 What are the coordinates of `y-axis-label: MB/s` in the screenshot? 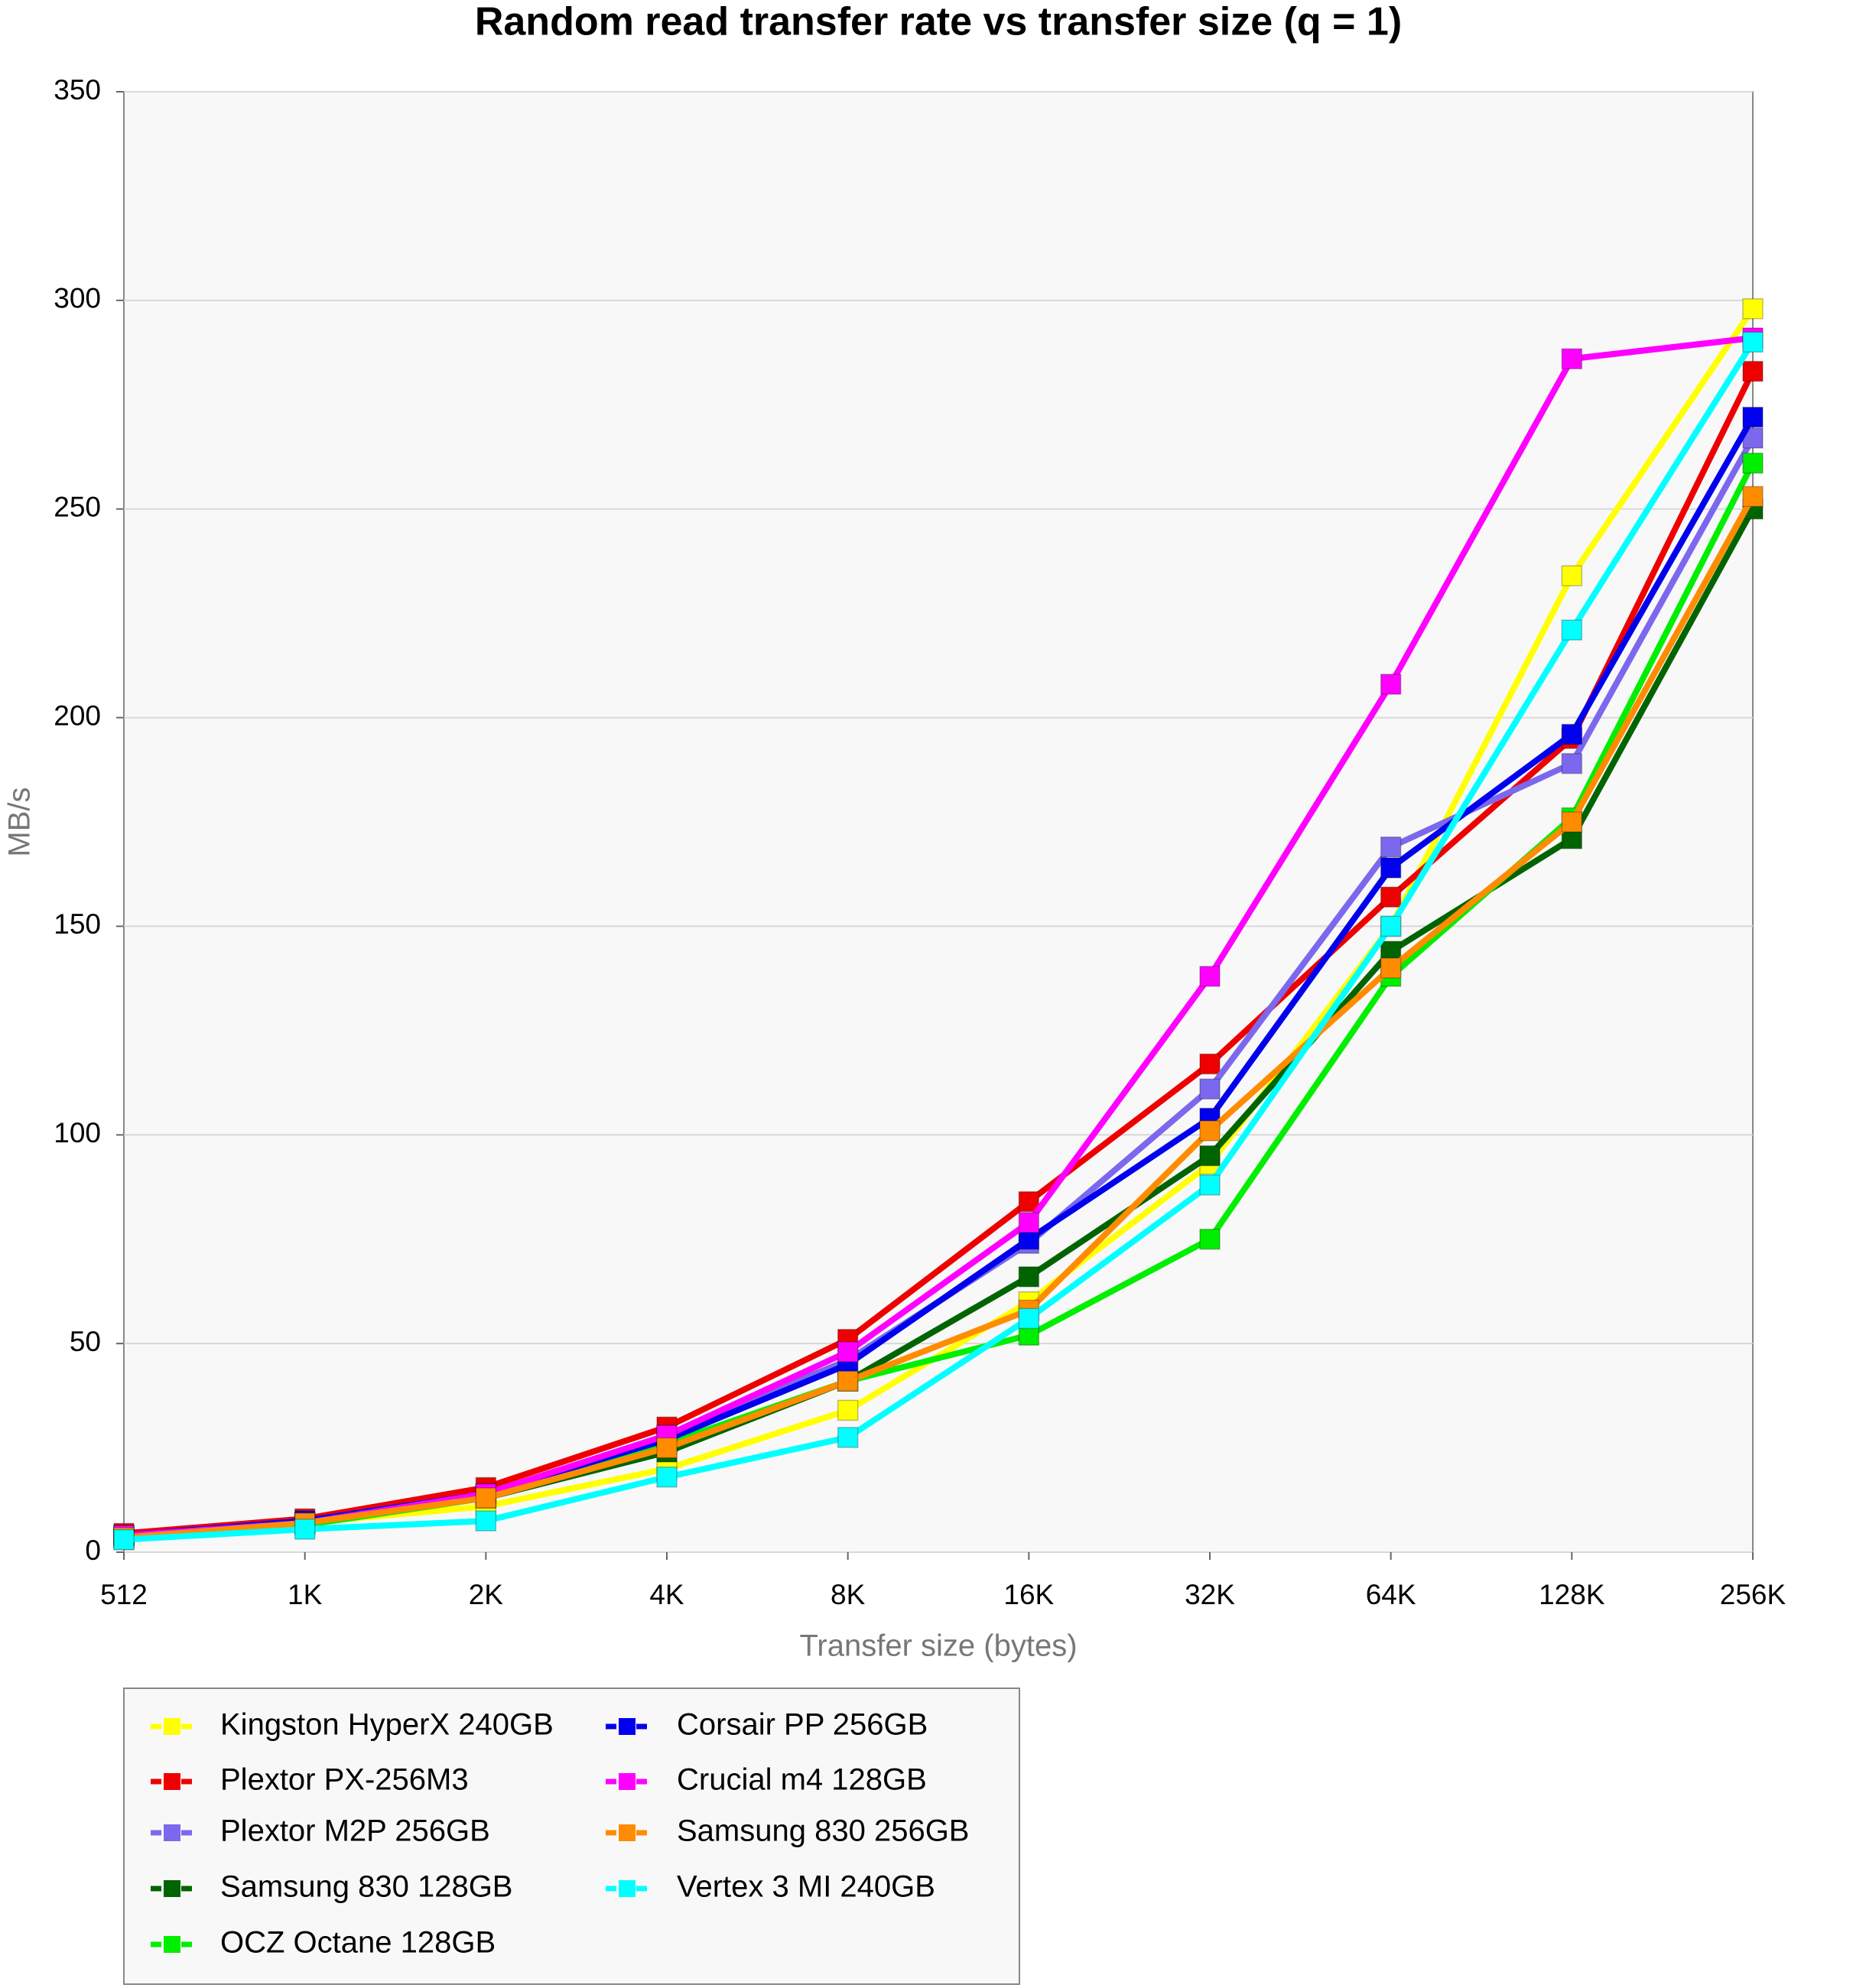 It's located at (20, 821).